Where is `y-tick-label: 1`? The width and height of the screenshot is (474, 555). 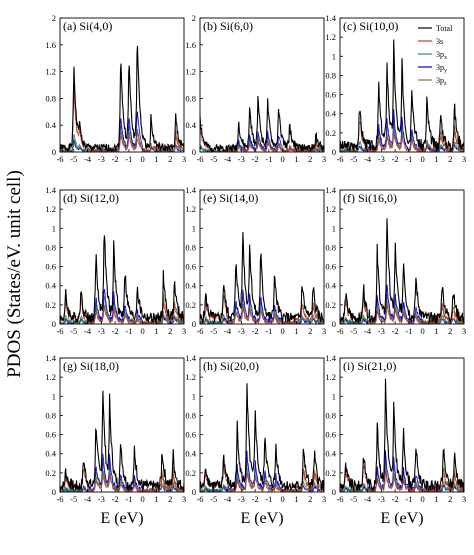
y-tick-label: 1 is located at coordinates (334, 228).